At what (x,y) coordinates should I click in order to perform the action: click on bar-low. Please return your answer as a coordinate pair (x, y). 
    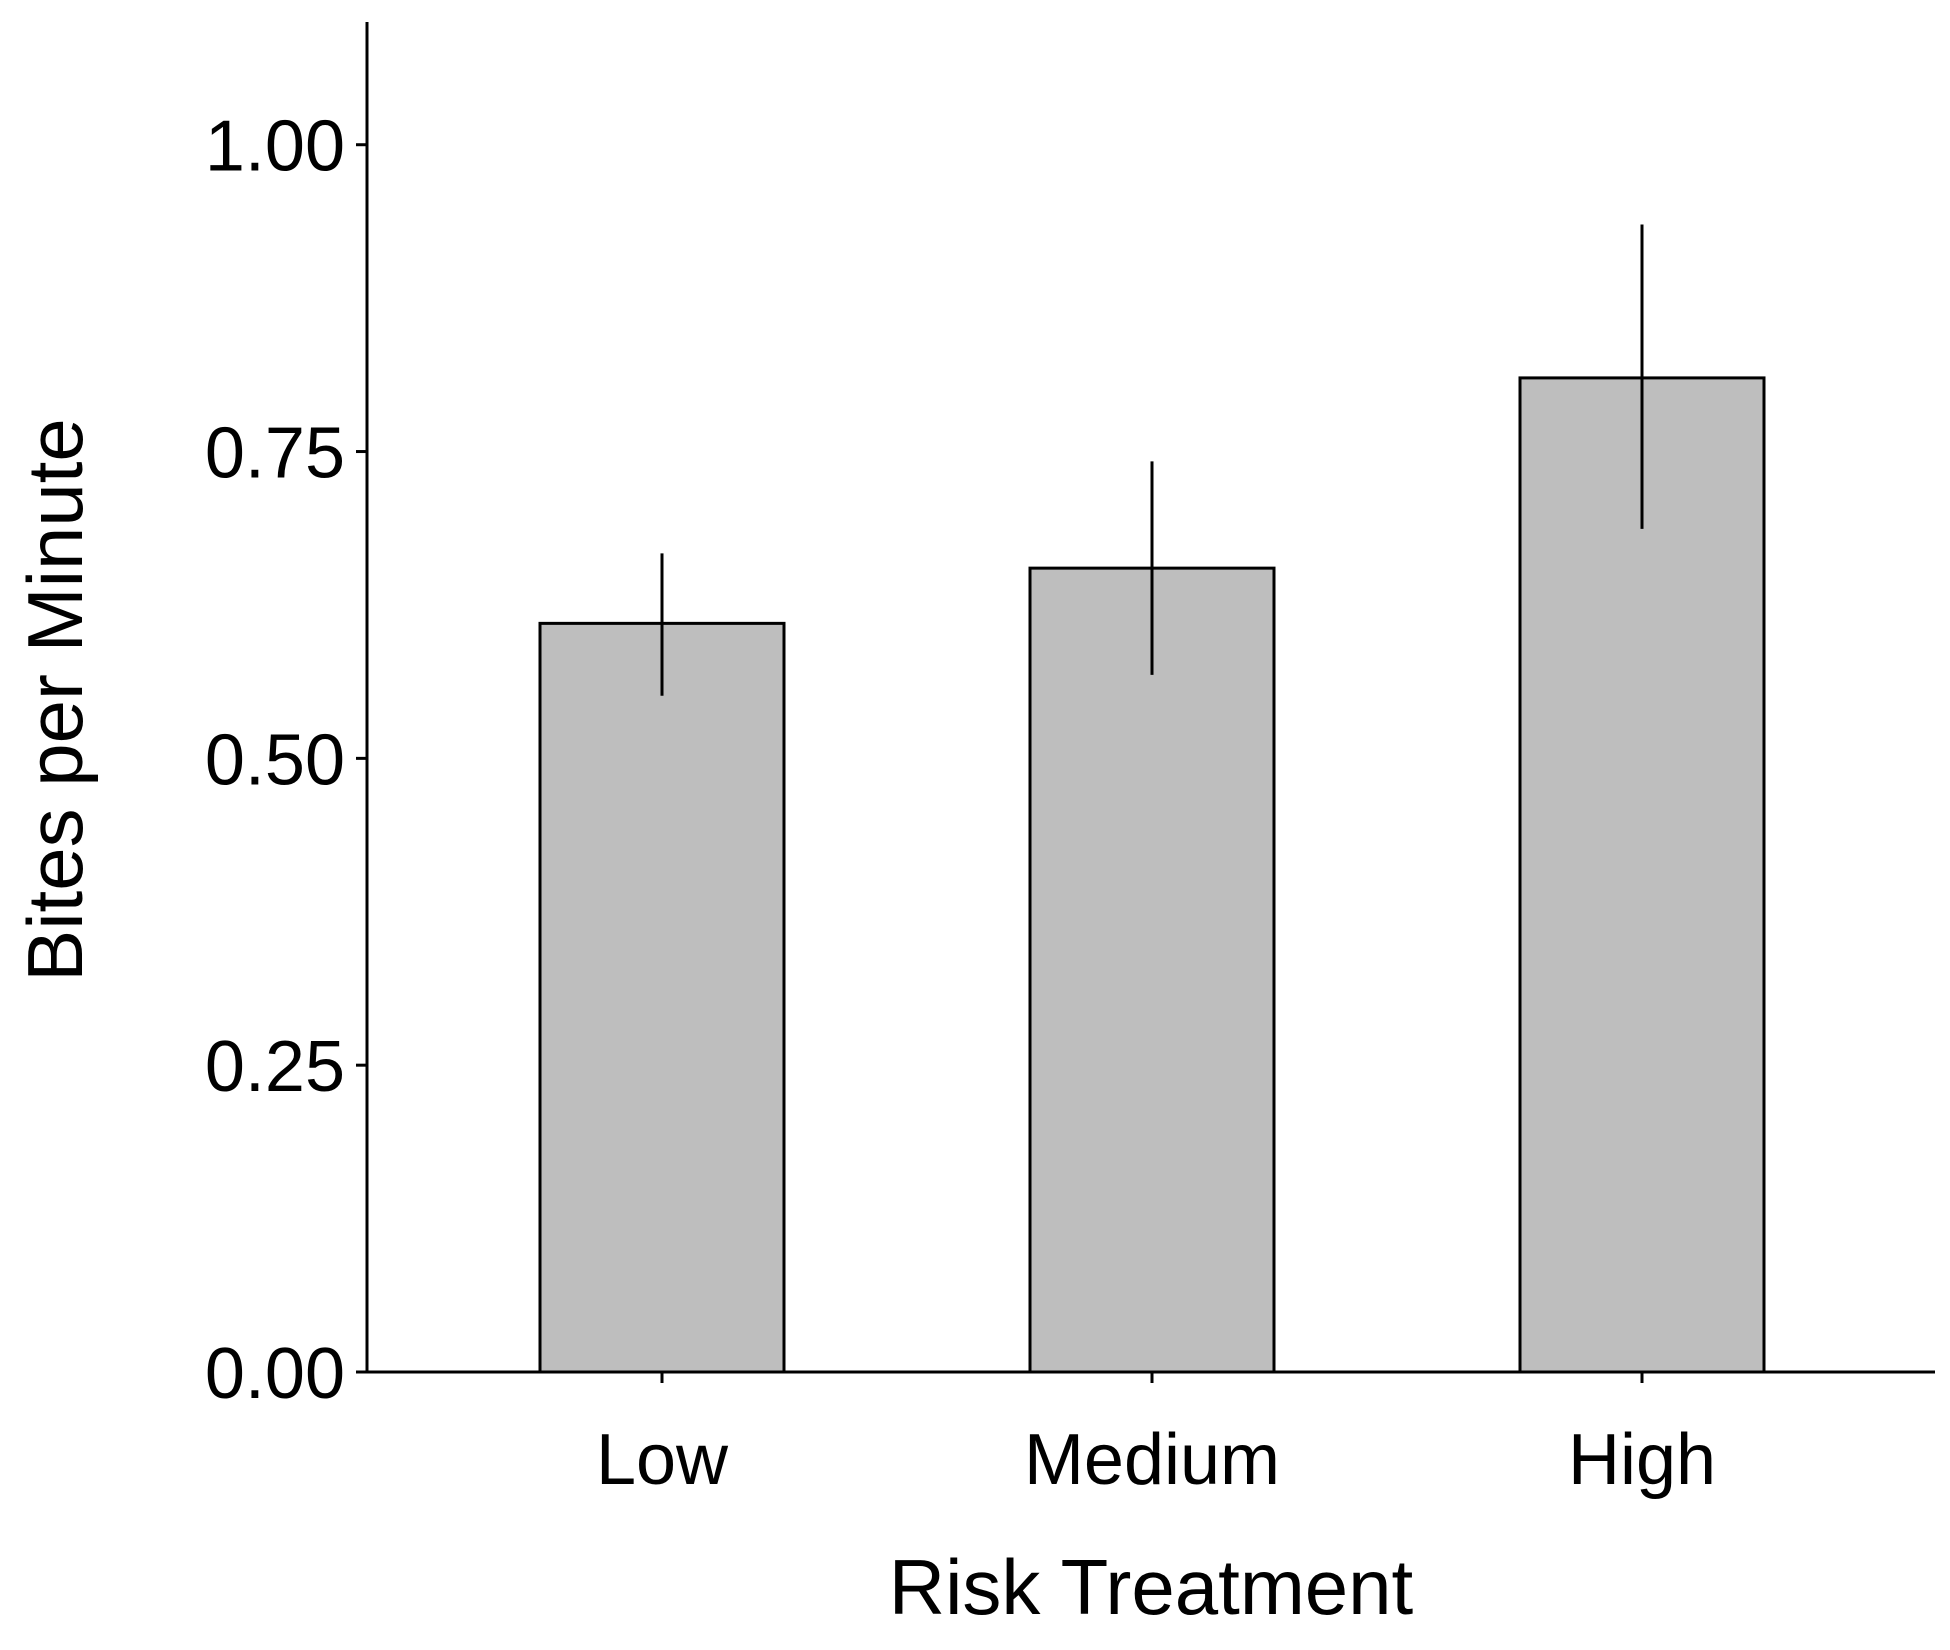
    Looking at the image, I should click on (662, 997).